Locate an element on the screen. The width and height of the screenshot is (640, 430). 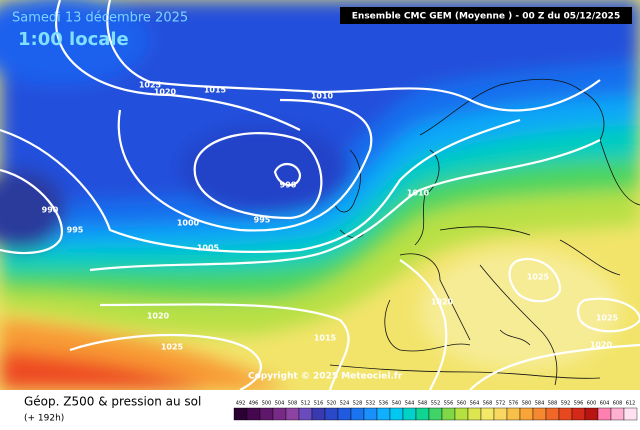
legend-label: 592 is located at coordinates (566, 404).